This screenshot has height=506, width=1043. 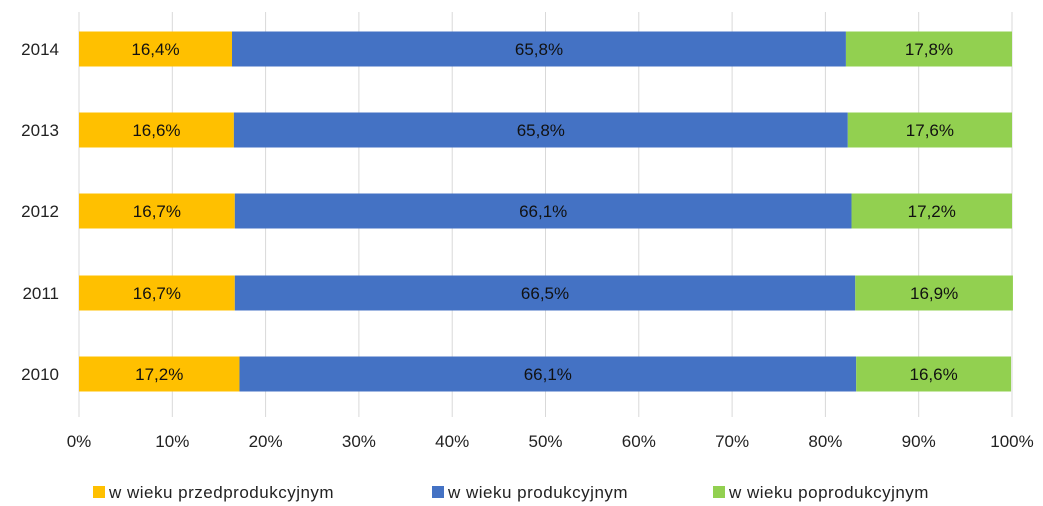 I want to click on category-label: 2014, so click(x=40, y=49).